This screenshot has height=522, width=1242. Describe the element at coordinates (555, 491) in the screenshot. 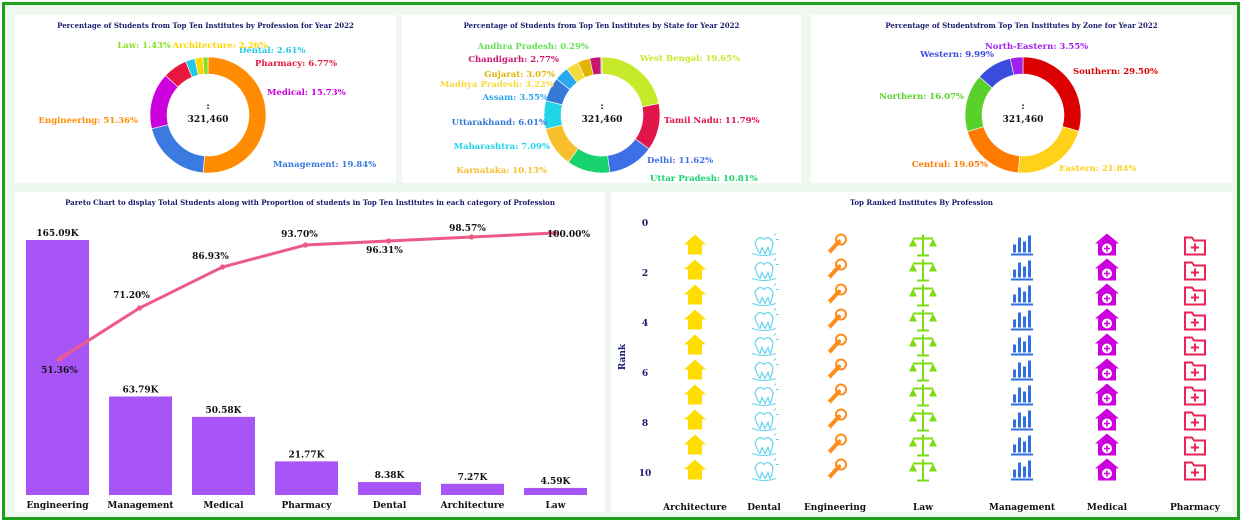

I see `pareto-bar-law` at that location.